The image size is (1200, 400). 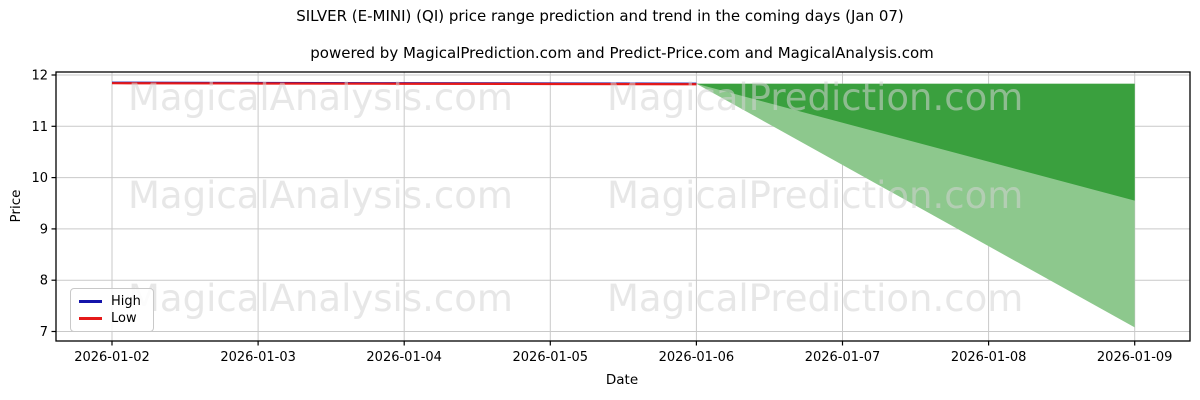 I want to click on low-line-swatch, so click(x=90, y=318).